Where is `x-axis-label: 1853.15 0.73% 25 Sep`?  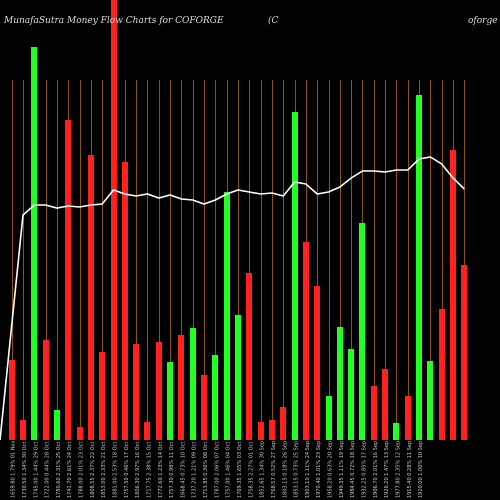
x-axis-label: 1853.15 0.73% 25 Sep is located at coordinates (297, 469).